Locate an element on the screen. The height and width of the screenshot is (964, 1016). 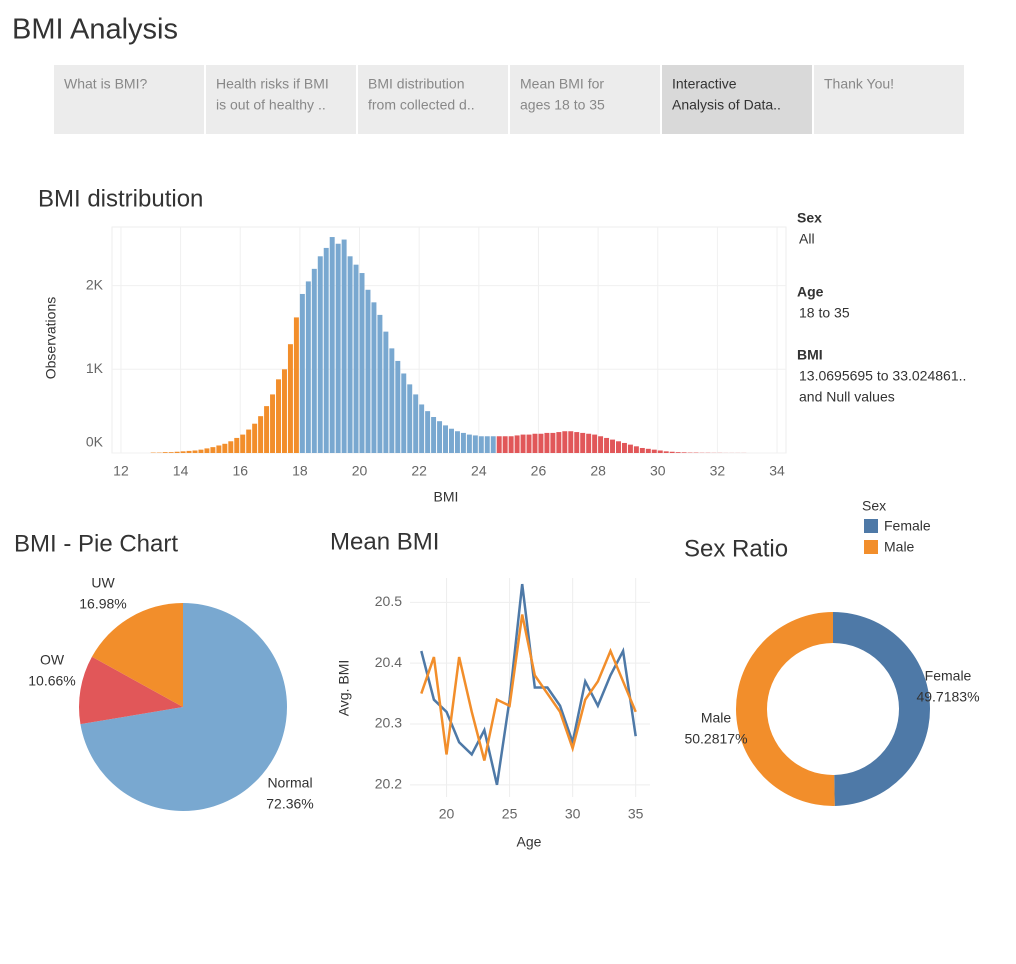
filter-value: and Null values is located at coordinates (847, 397).